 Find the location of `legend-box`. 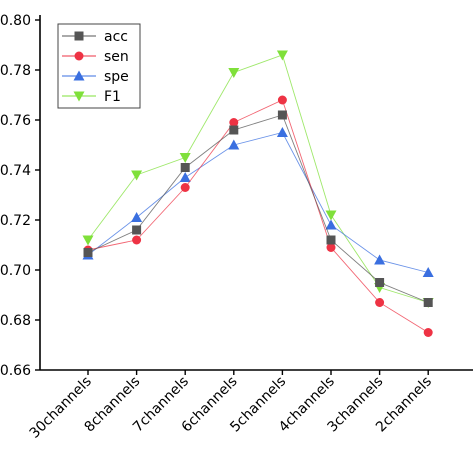

legend-box is located at coordinates (99, 66).